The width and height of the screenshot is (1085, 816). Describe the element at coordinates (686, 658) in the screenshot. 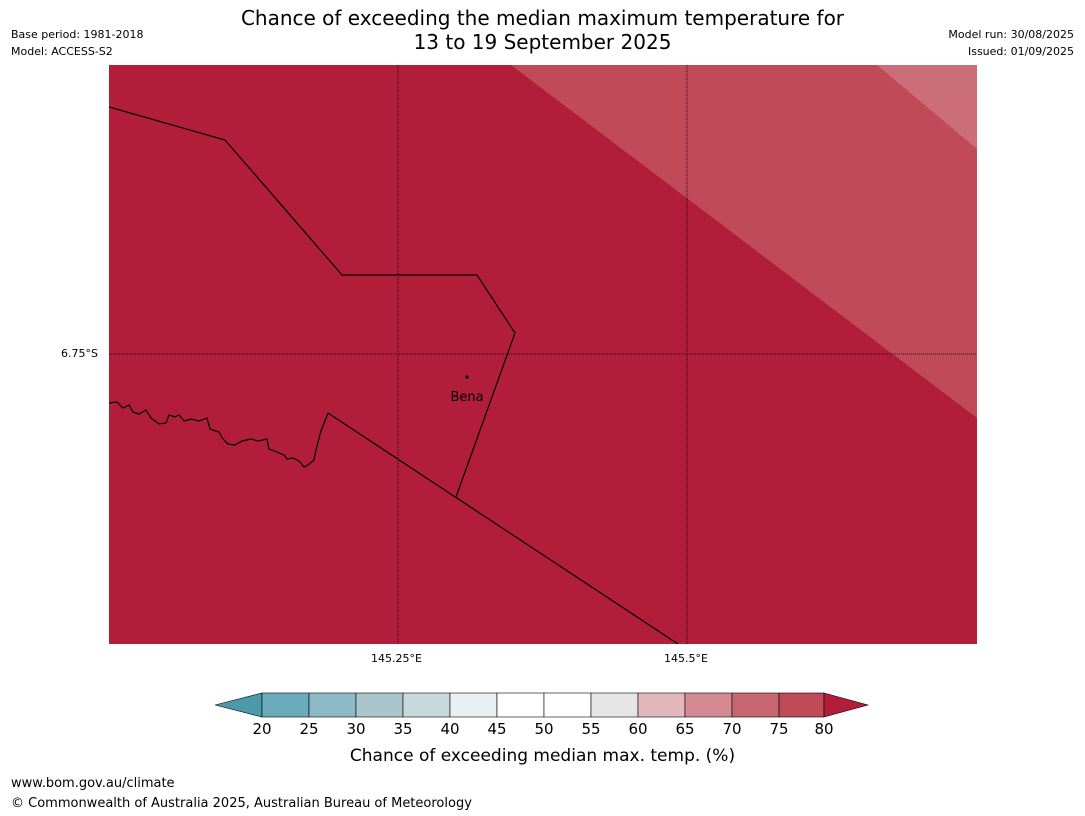

I see `lon-tick-label-2: 145.5°E` at that location.